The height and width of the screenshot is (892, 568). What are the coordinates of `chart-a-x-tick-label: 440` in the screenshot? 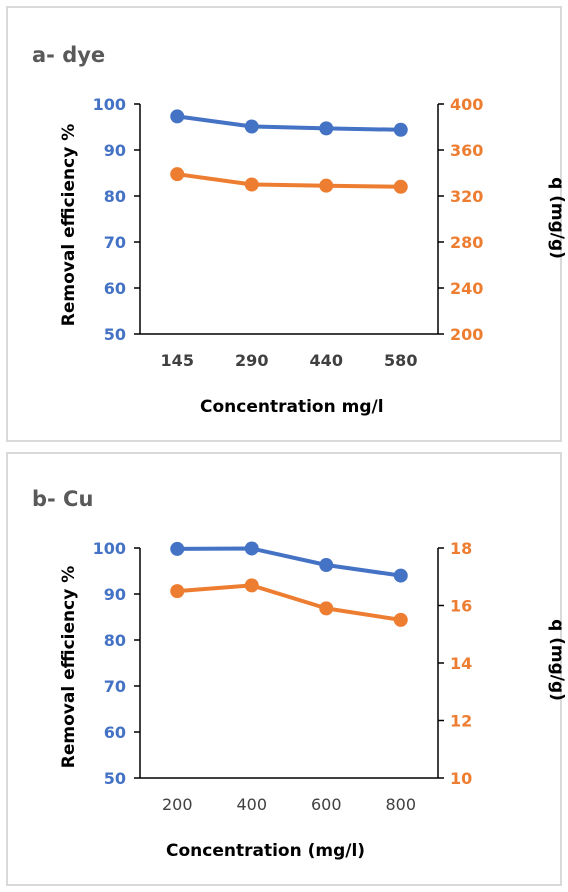 It's located at (326, 360).